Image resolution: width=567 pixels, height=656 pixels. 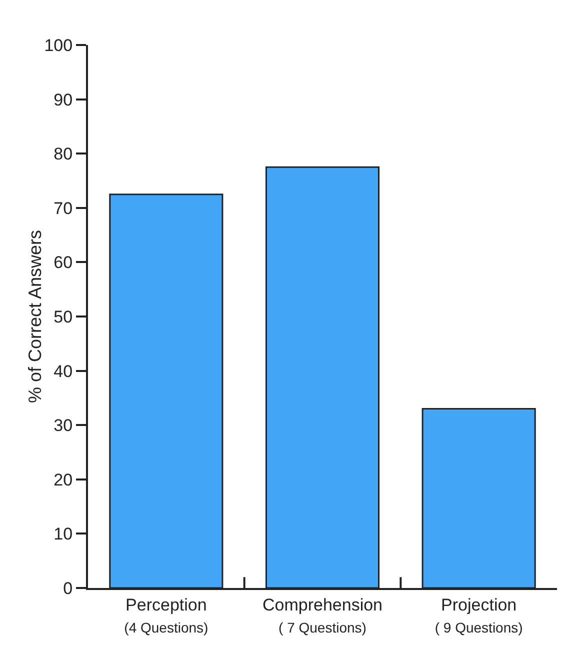 I want to click on x-tick-label: Comprehension ( 7 Questions), so click(x=322, y=615).